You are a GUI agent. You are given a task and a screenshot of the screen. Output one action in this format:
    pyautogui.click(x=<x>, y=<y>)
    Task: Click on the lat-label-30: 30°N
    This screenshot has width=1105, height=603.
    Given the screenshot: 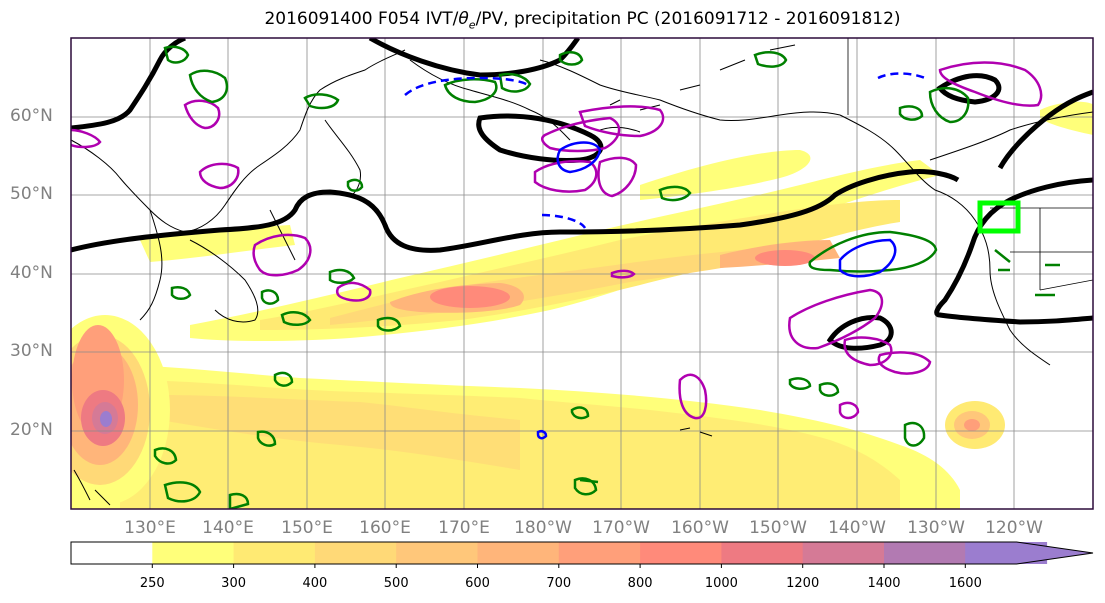 What is the action you would take?
    pyautogui.click(x=31, y=351)
    